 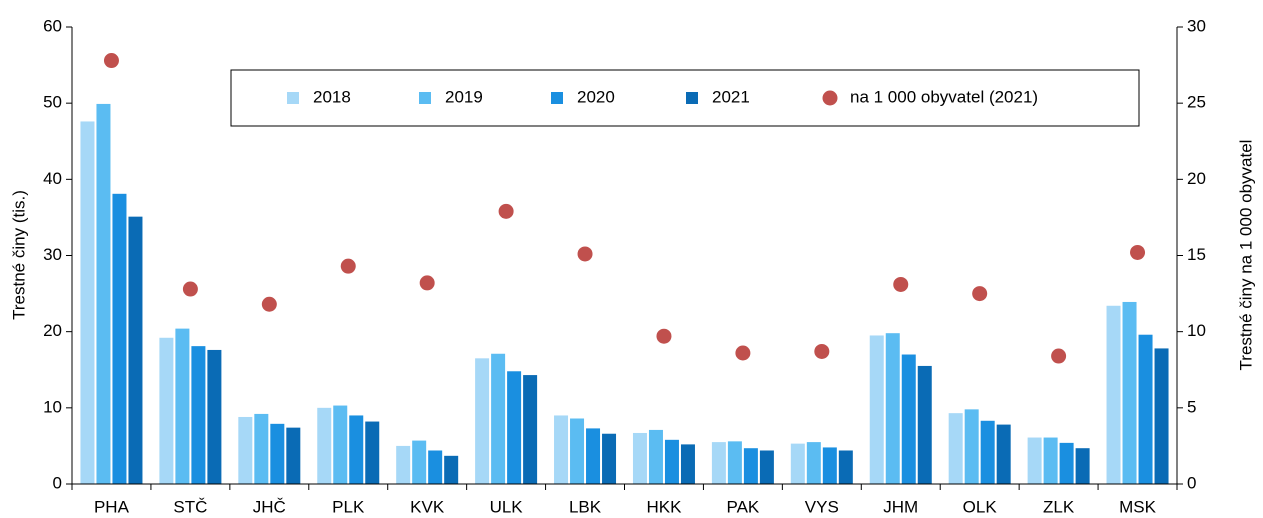 What do you see at coordinates (1196, 102) in the screenshot?
I see `y2-tick-label: 25` at bounding box center [1196, 102].